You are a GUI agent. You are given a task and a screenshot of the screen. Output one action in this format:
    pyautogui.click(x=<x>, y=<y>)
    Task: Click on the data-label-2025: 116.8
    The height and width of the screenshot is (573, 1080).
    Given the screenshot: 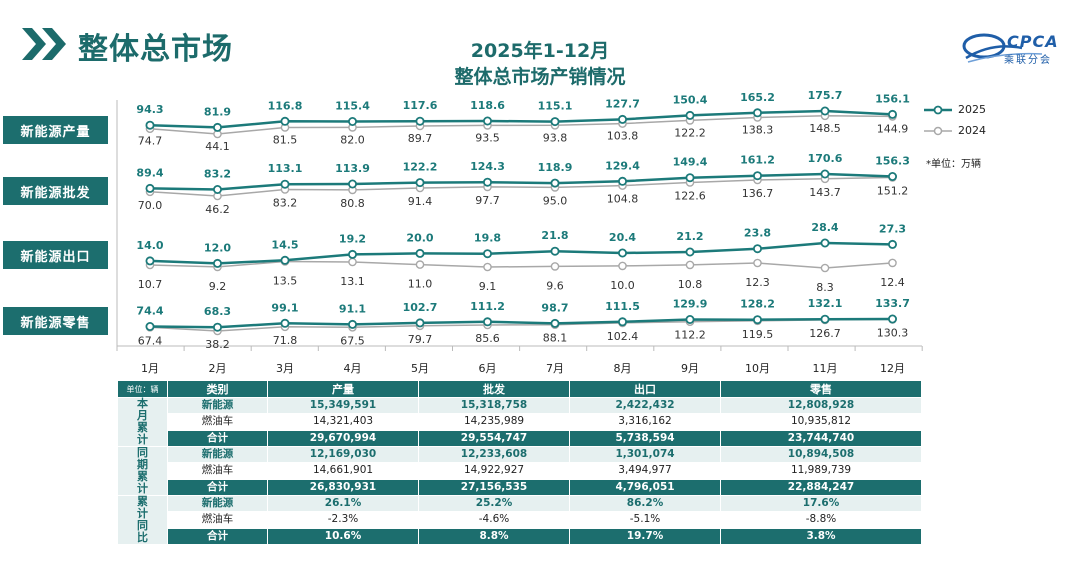 What is the action you would take?
    pyautogui.click(x=285, y=105)
    